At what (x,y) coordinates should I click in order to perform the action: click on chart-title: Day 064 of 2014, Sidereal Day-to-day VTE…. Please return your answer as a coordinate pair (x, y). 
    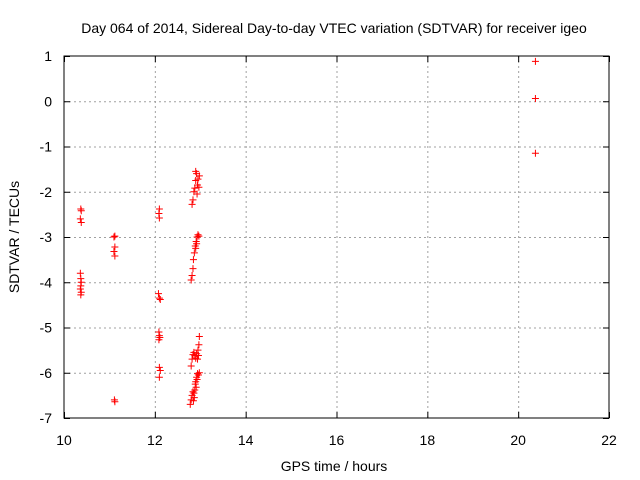
    Looking at the image, I should click on (334, 28).